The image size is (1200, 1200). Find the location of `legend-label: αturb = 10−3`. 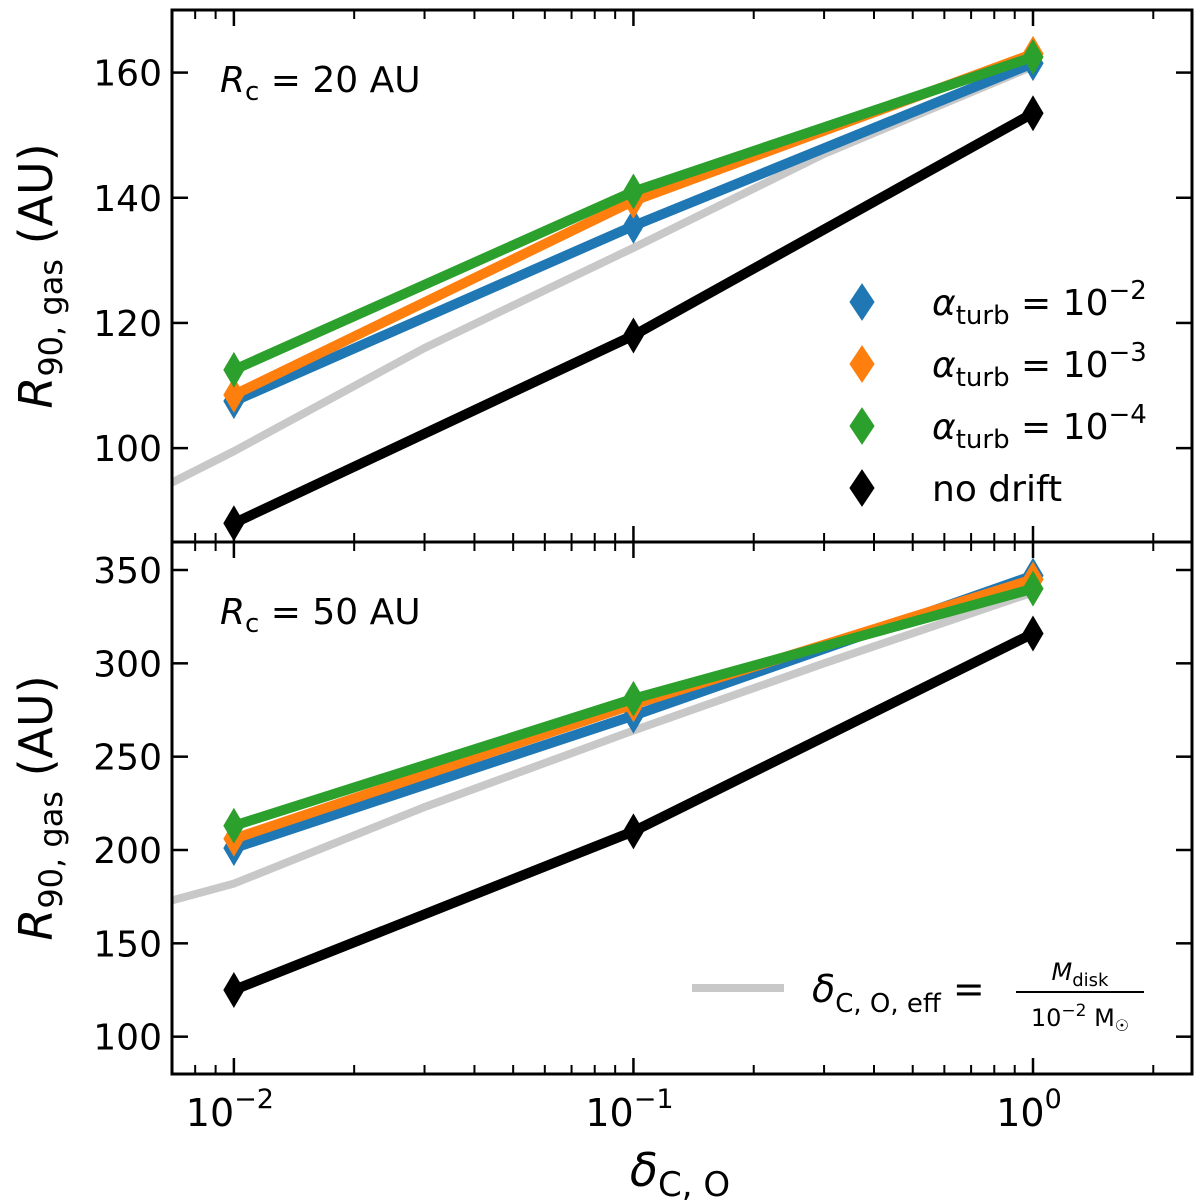

legend-label: αturb = 10−3 is located at coordinates (1039, 365).